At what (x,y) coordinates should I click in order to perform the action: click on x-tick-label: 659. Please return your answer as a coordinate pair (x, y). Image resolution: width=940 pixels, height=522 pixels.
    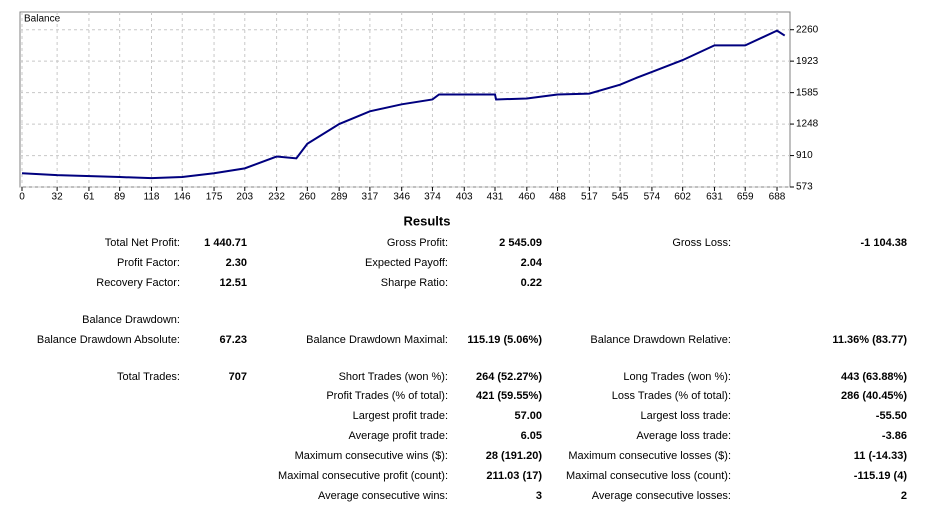
    Looking at the image, I should click on (745, 197).